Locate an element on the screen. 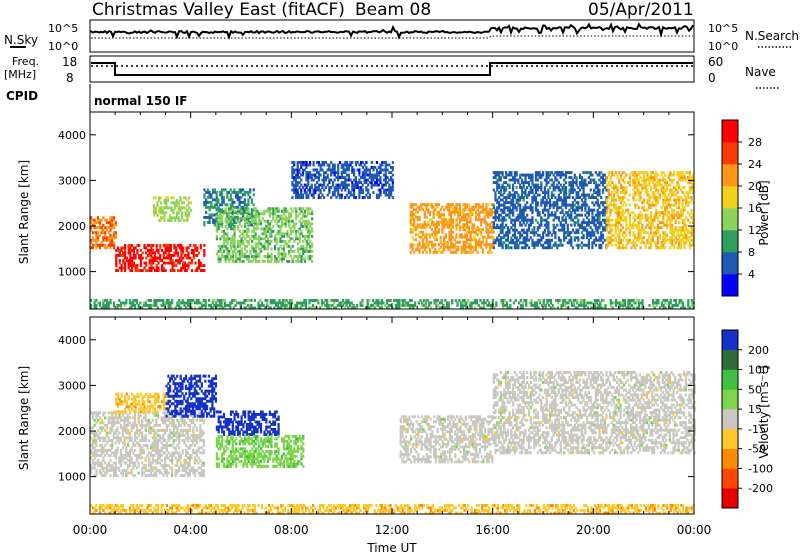 This screenshot has width=800, height=554. power-colorbar: 4 8 12 16 20 24 28 is located at coordinates (741, 208).